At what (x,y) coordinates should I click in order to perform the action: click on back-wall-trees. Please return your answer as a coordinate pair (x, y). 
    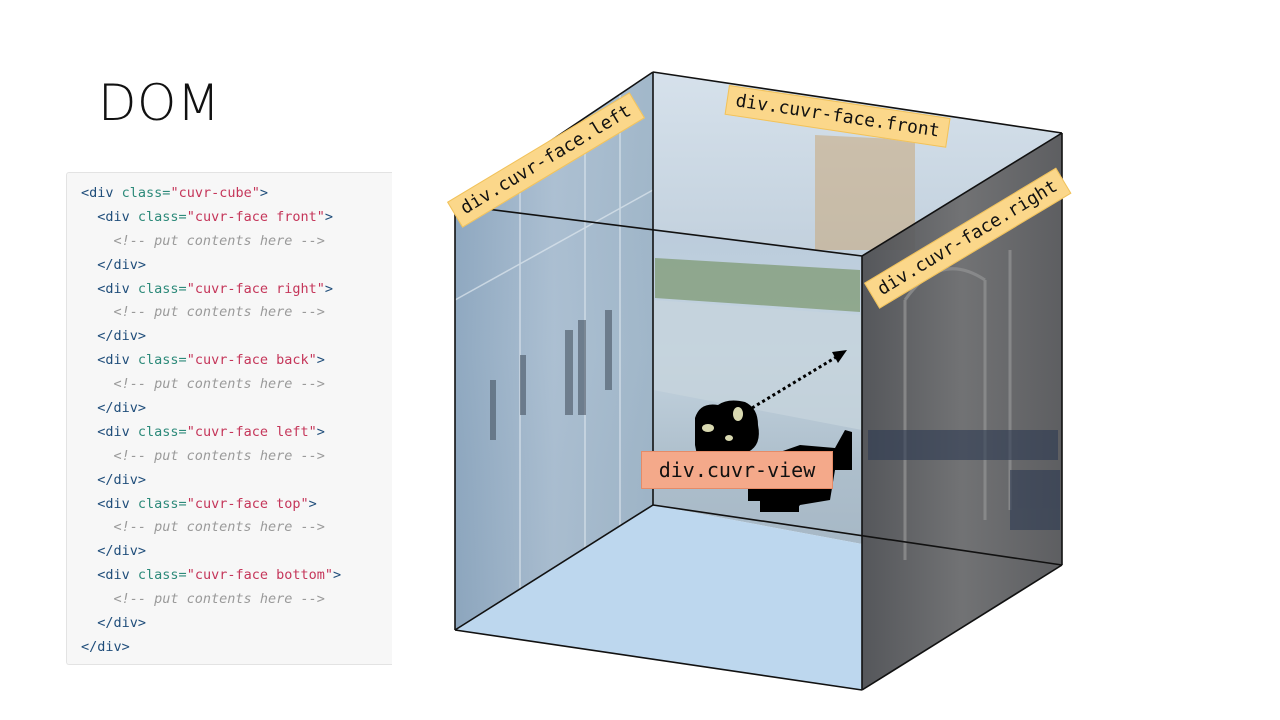
    Looking at the image, I should click on (757, 285).